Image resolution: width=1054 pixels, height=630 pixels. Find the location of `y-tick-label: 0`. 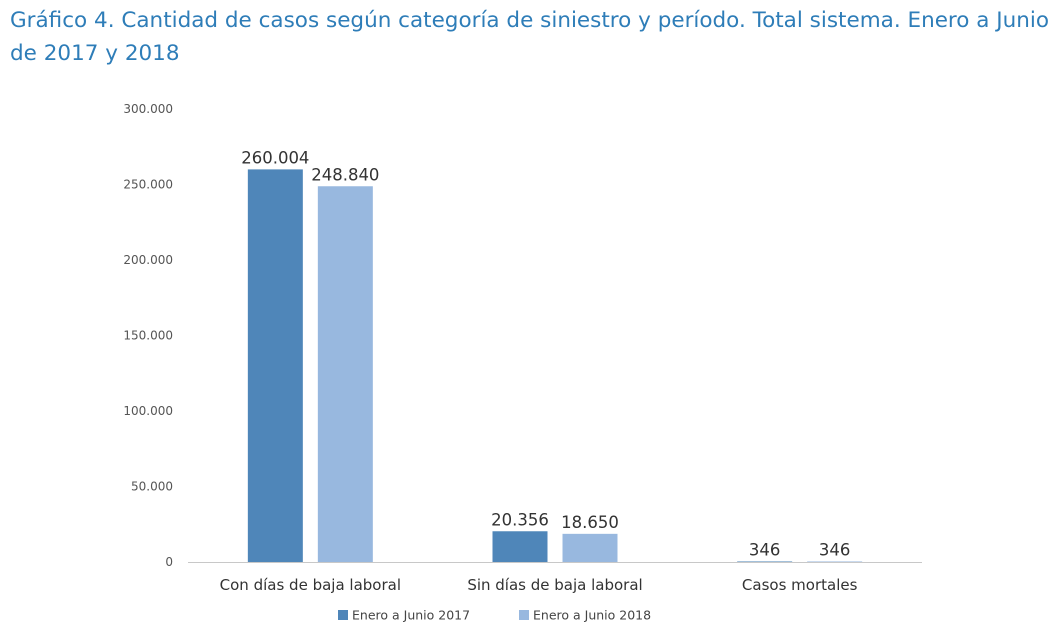

y-tick-label: 0 is located at coordinates (169, 562).